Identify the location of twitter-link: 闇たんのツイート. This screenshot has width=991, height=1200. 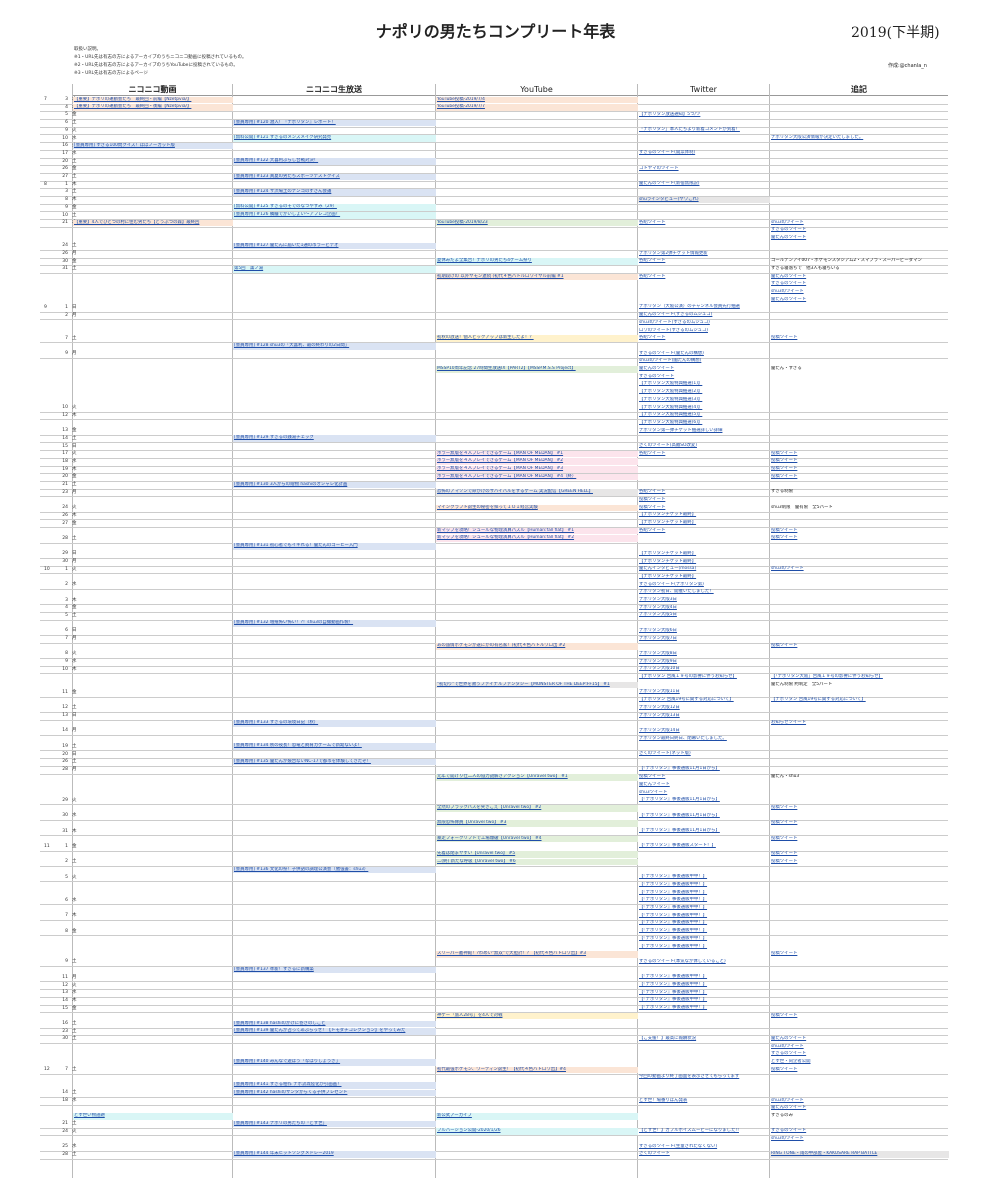
(657, 368).